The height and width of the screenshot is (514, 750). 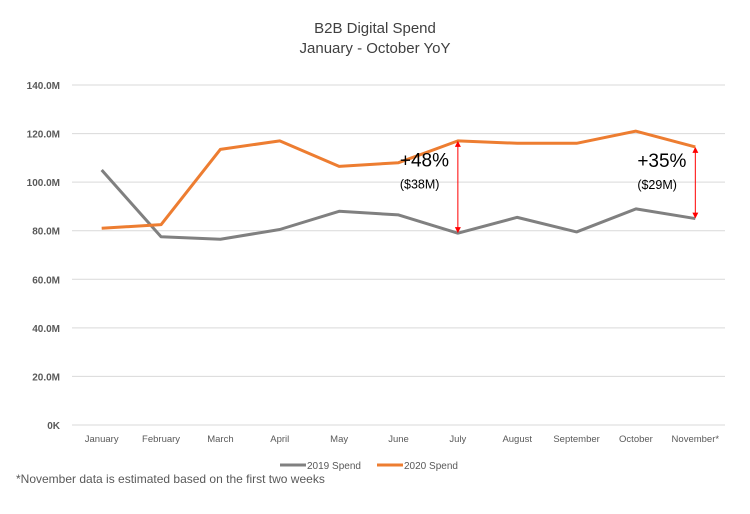 What do you see at coordinates (517, 439) in the screenshot?
I see `x-tick-label: August` at bounding box center [517, 439].